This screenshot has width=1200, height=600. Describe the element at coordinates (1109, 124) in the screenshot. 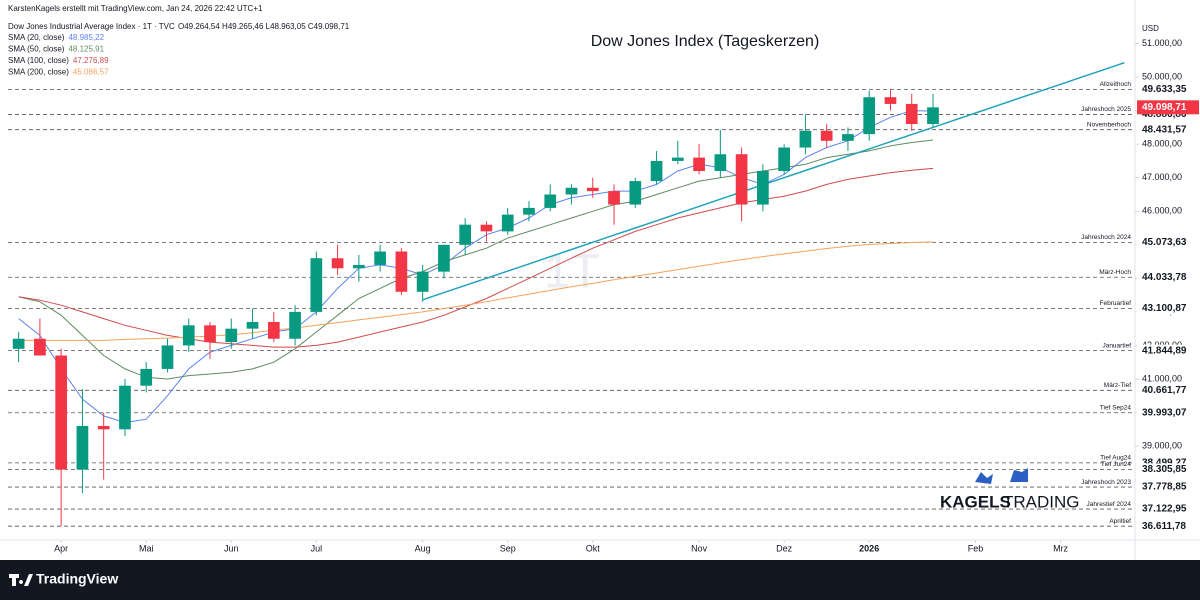

I see `level-name: Novemberhoch` at that location.